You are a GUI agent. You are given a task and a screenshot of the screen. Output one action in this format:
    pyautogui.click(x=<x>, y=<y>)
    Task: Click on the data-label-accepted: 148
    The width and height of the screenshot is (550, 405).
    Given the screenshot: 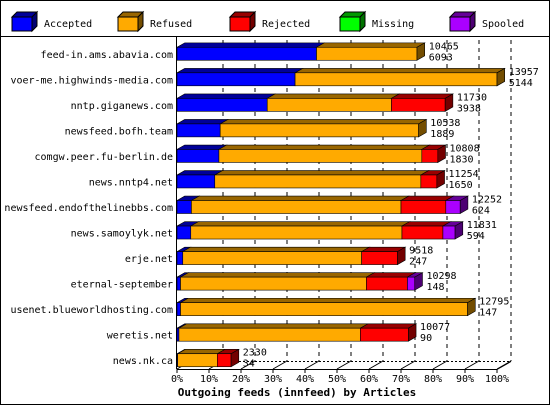 What is the action you would take?
    pyautogui.click(x=435, y=287)
    